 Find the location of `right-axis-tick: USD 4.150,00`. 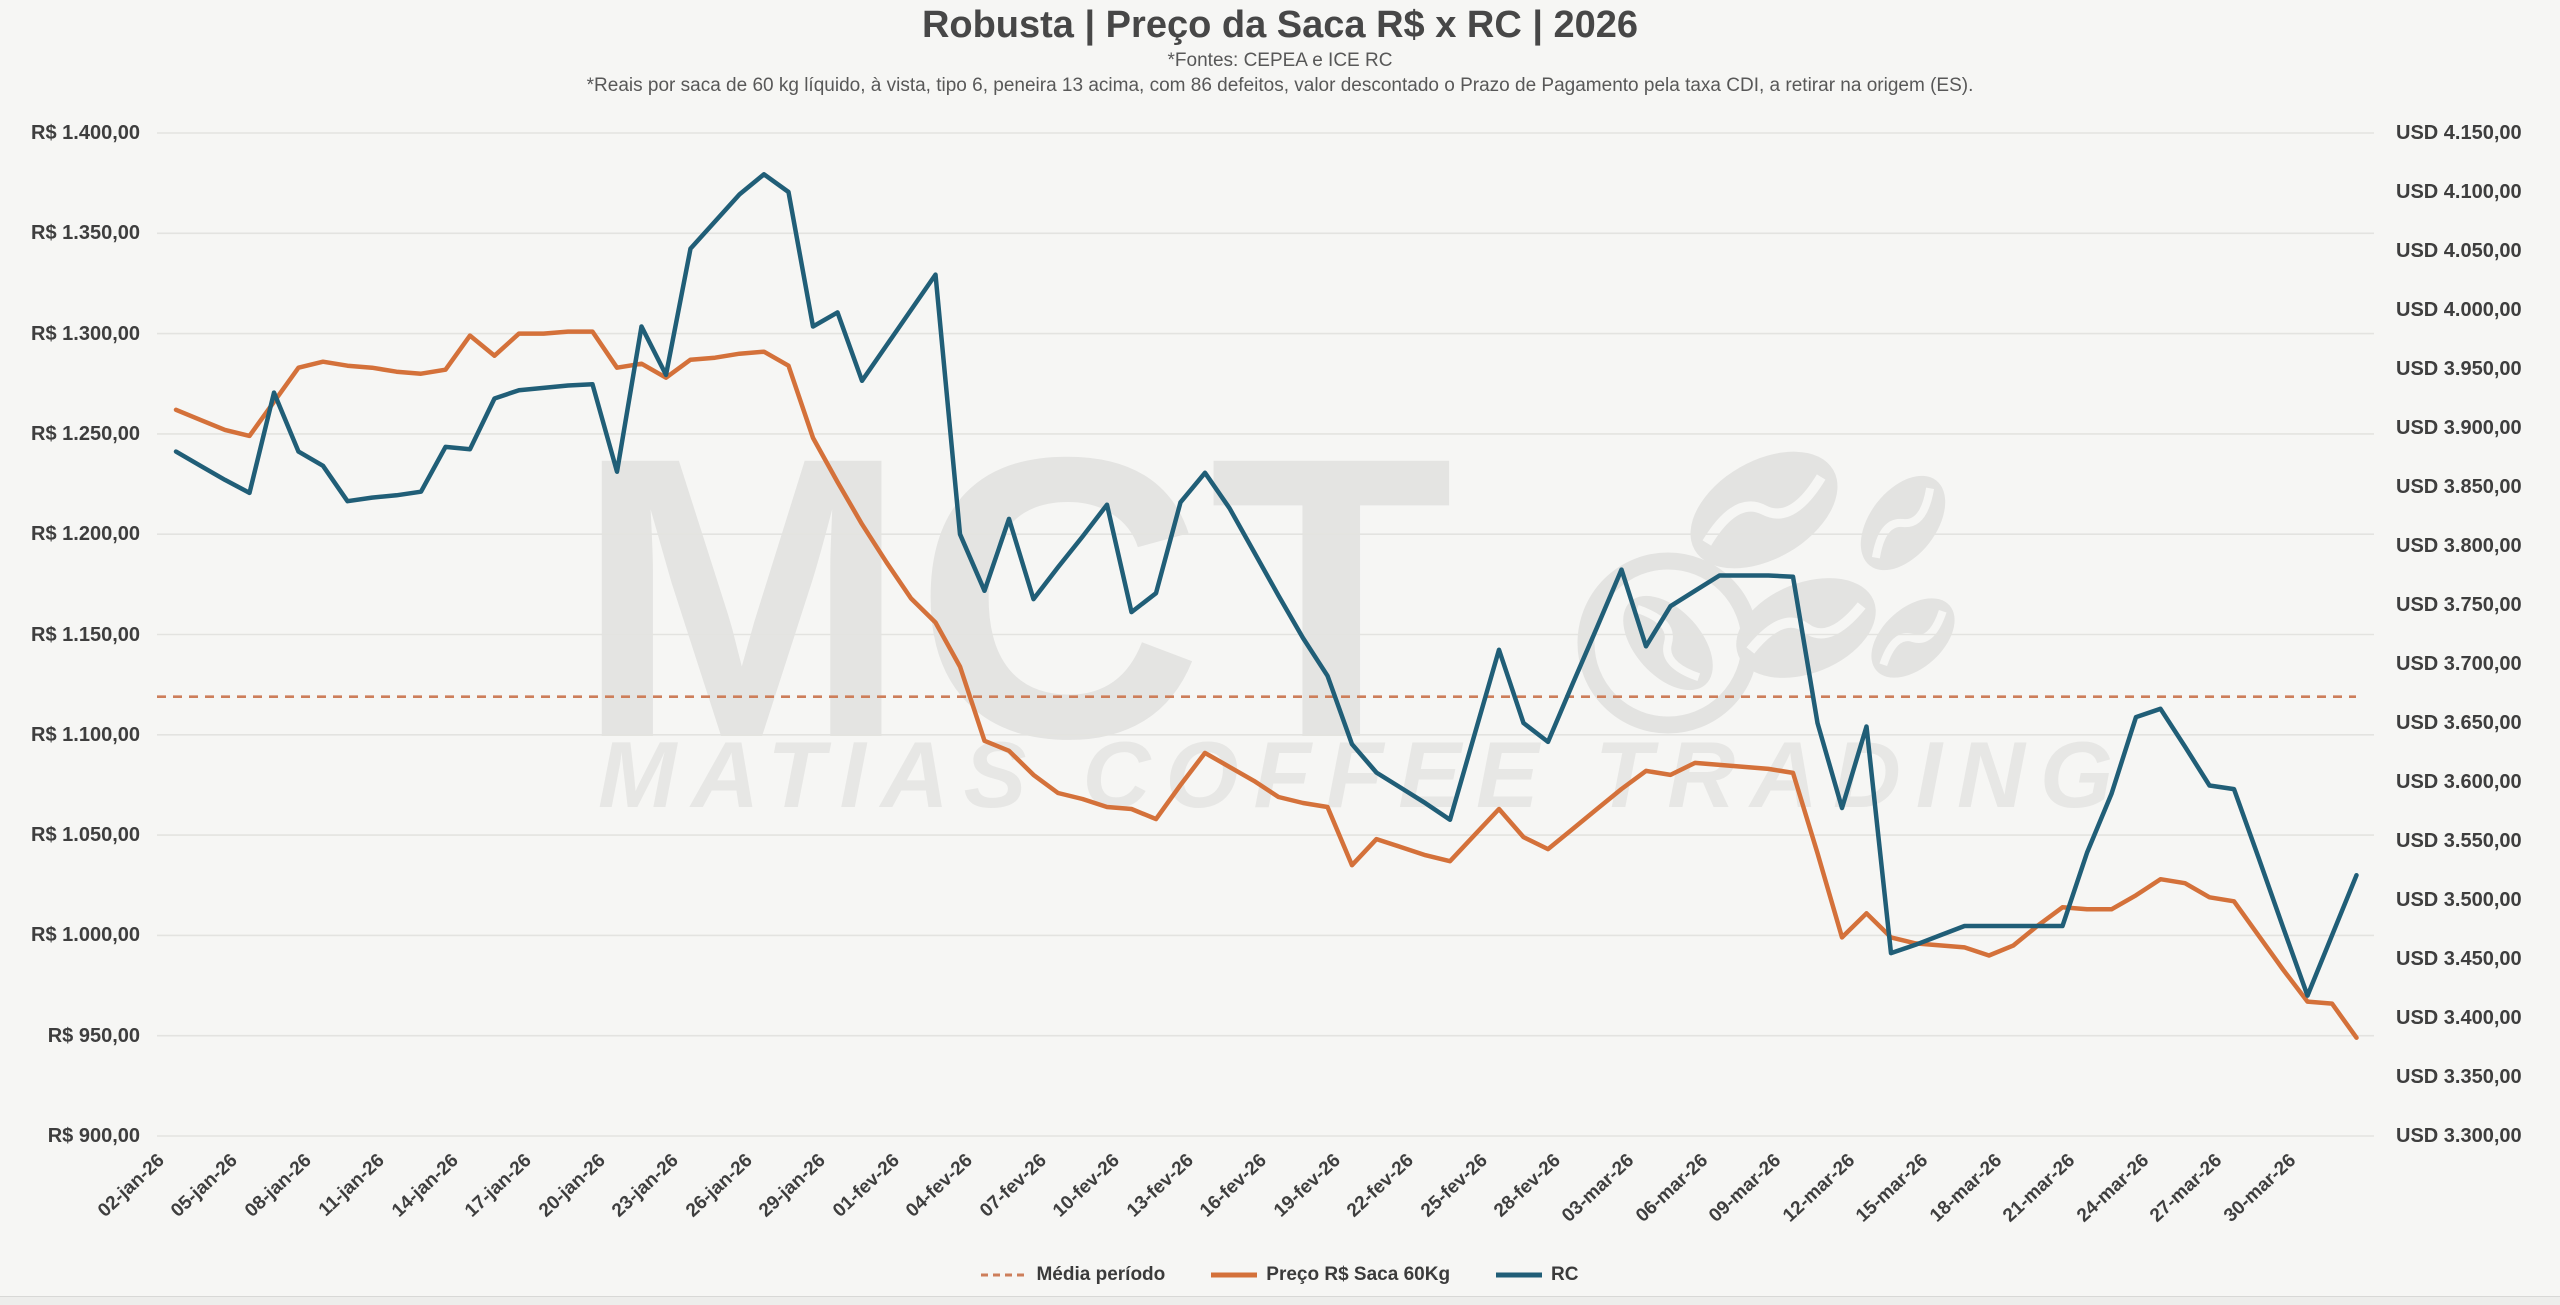

right-axis-tick: USD 4.150,00 is located at coordinates (2459, 133).